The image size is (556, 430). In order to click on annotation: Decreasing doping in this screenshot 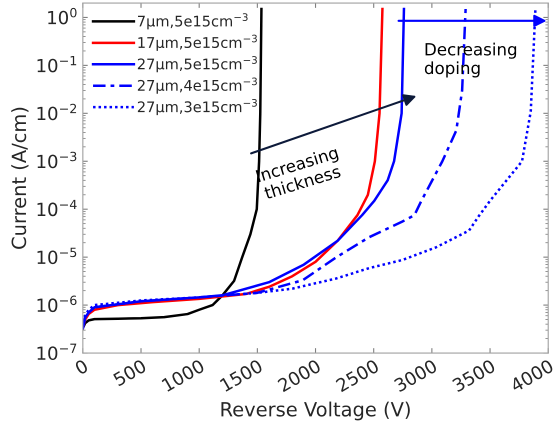, I will do `click(470, 60)`.